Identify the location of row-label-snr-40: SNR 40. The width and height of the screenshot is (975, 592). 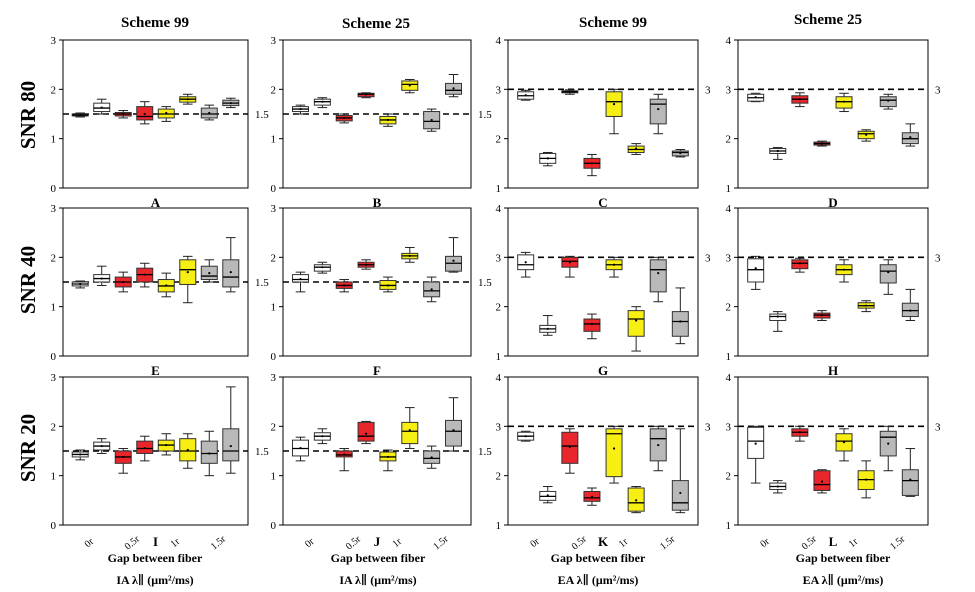
(28, 280).